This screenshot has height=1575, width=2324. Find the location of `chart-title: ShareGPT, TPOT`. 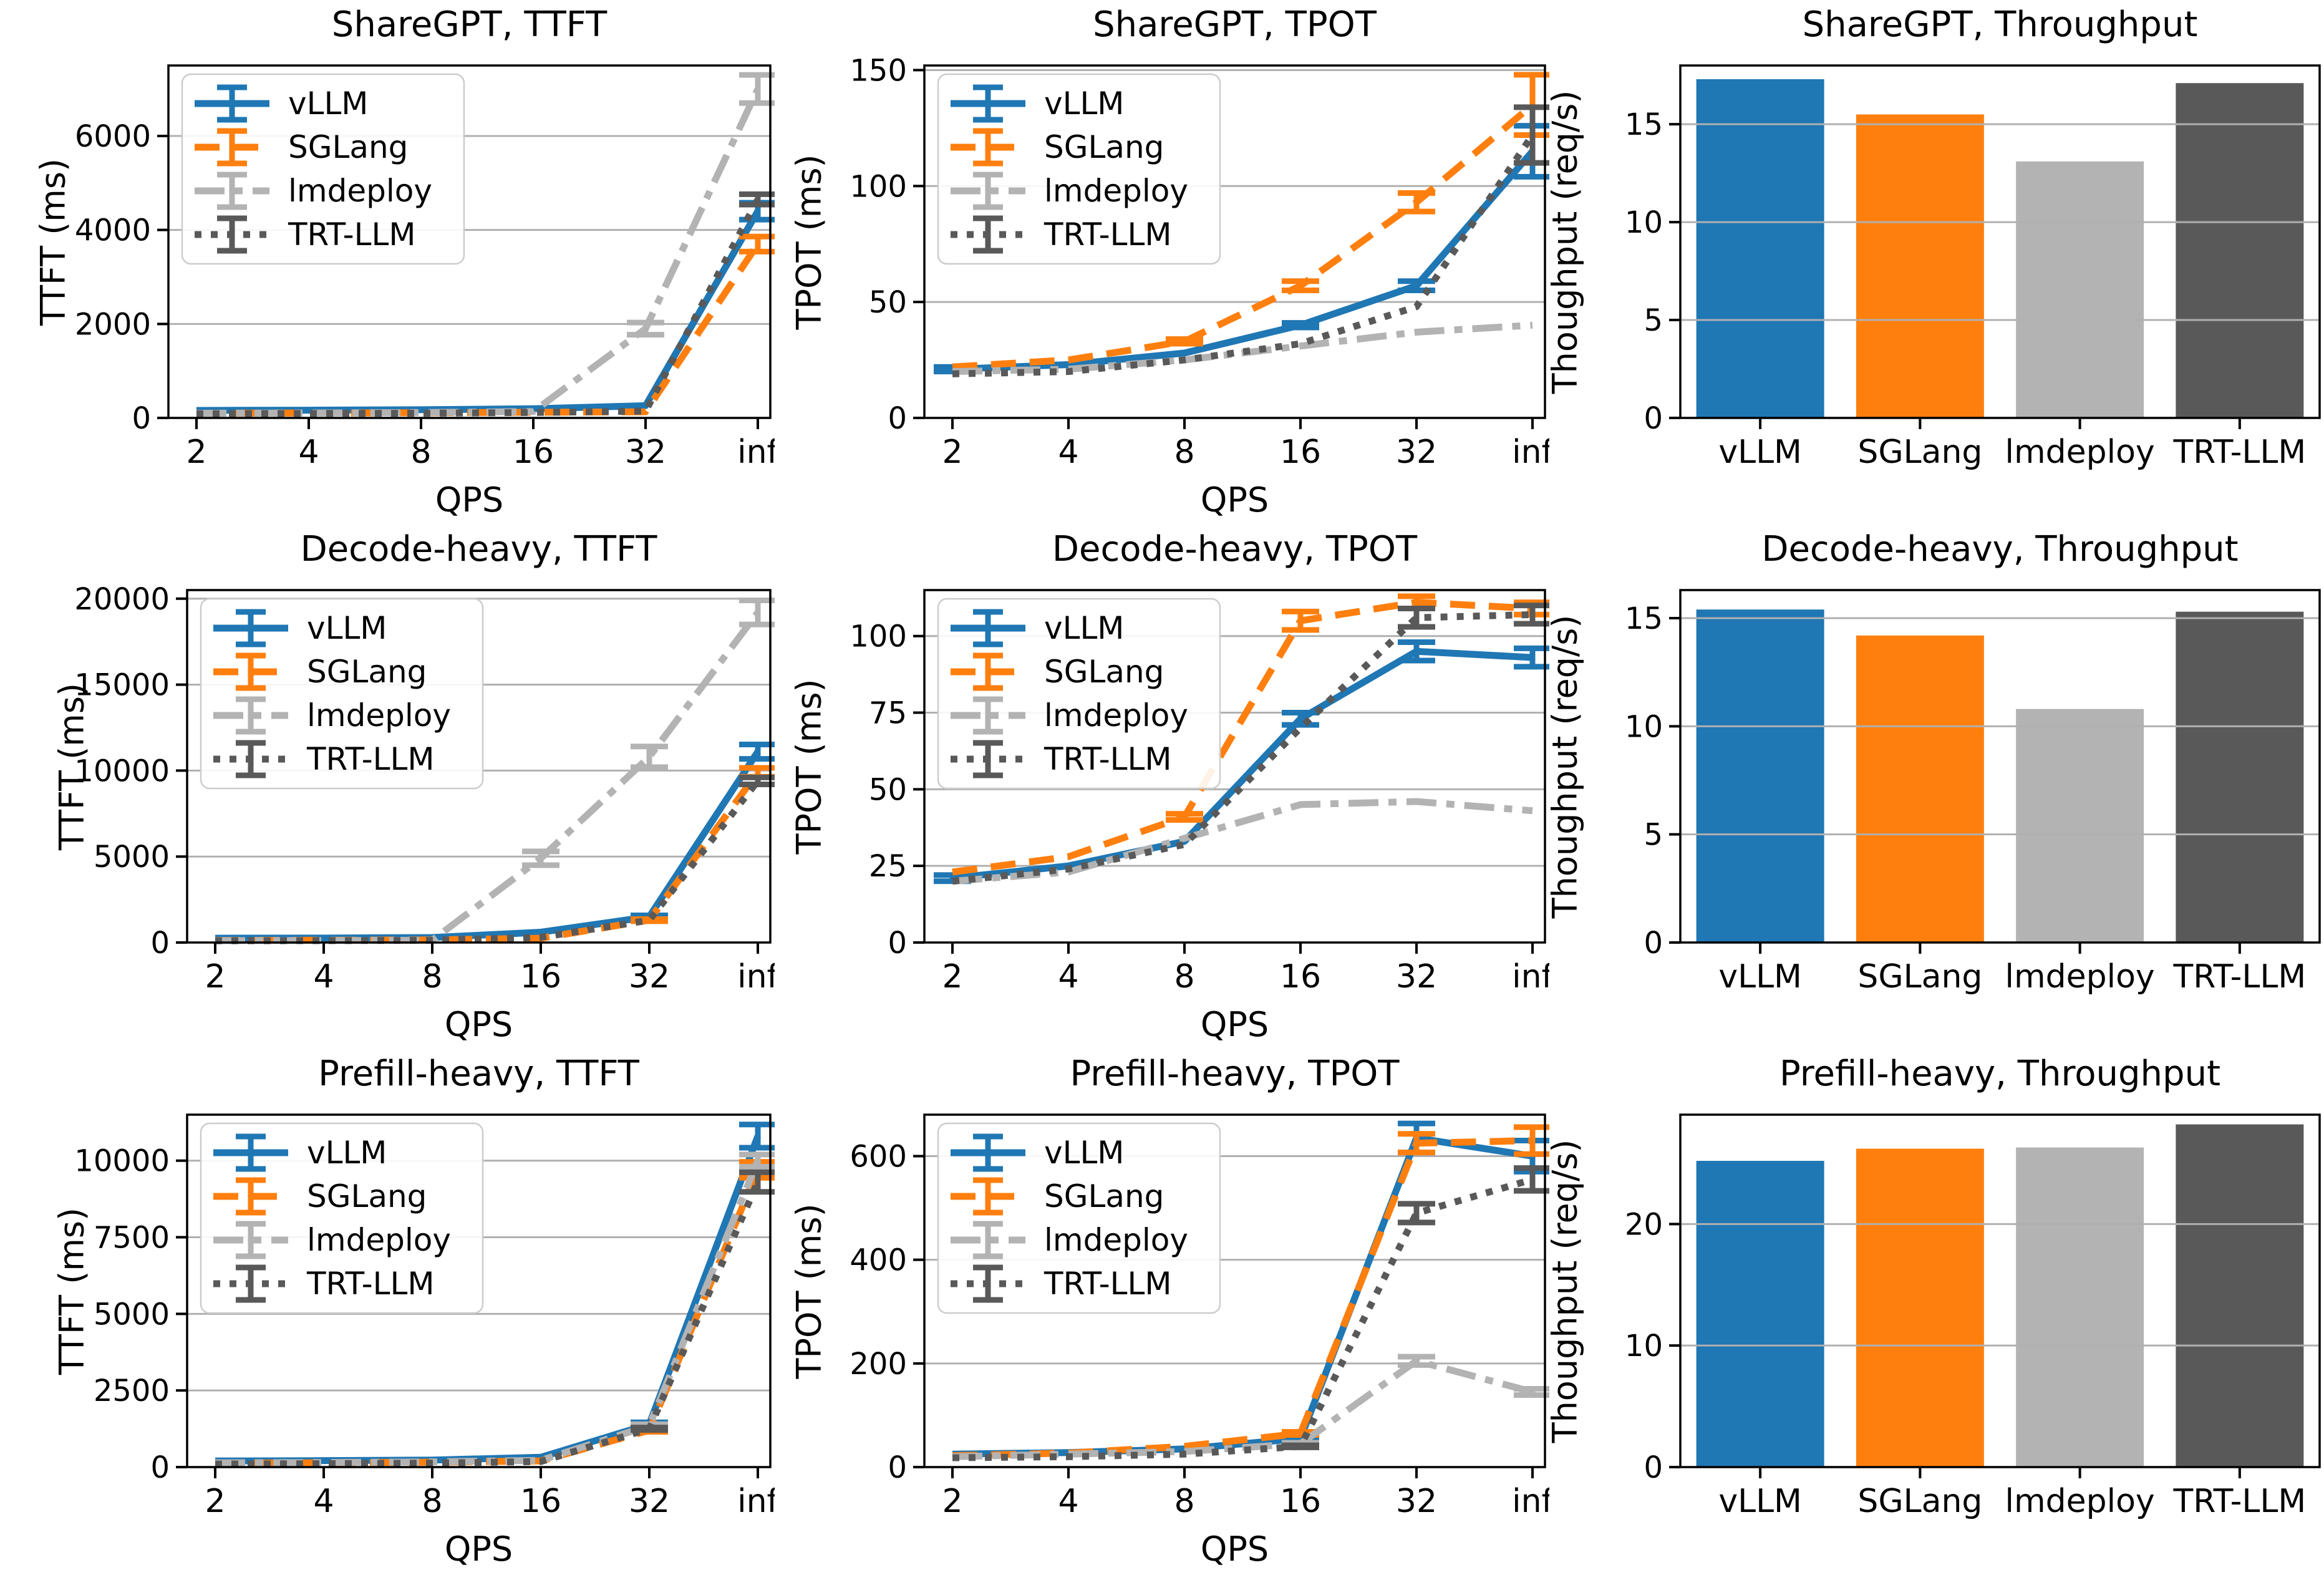

chart-title: ShareGPT, TPOT is located at coordinates (1235, 24).